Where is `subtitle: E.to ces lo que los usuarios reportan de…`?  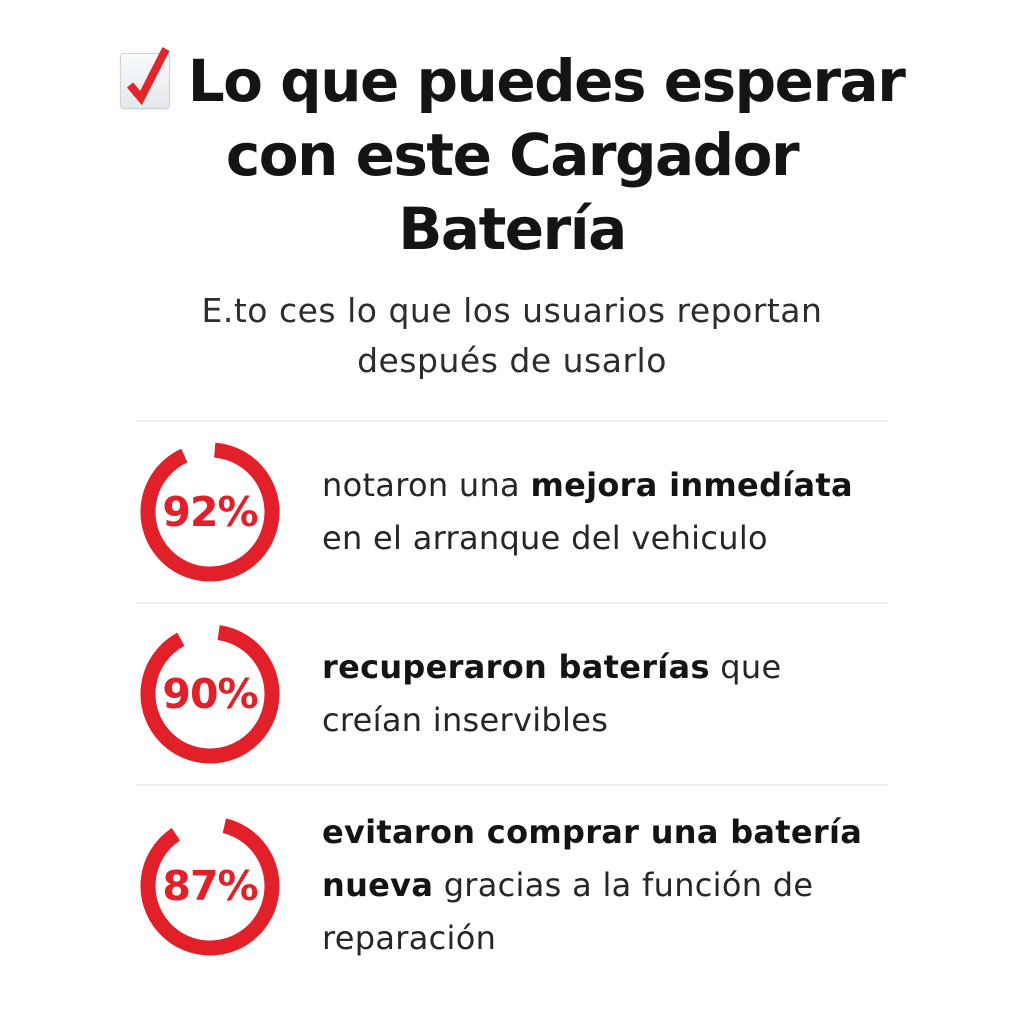 subtitle: E.to ces lo que los usuarios reportan de… is located at coordinates (512, 336).